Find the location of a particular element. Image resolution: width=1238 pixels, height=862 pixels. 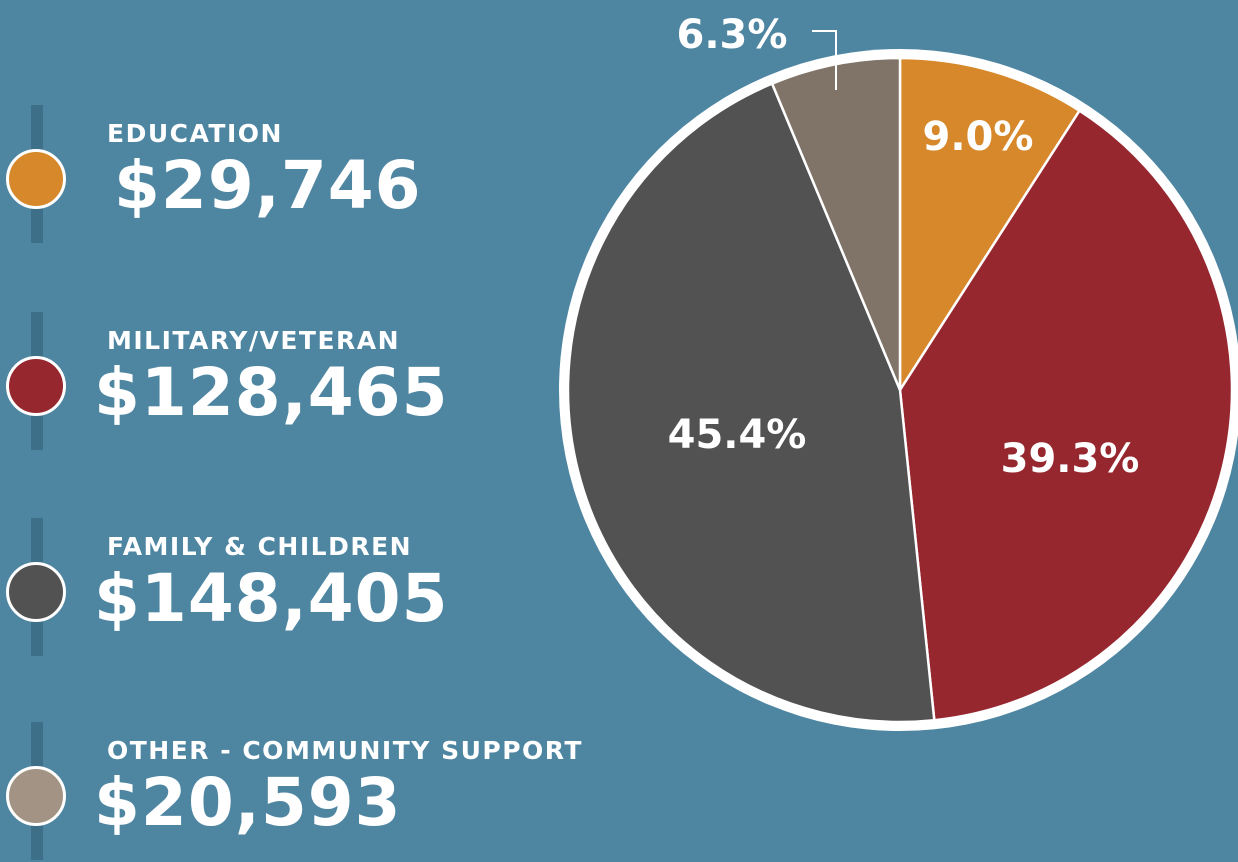

legend-item-family: FAMILY & CHILDREN $148,405 is located at coordinates (280, 588).